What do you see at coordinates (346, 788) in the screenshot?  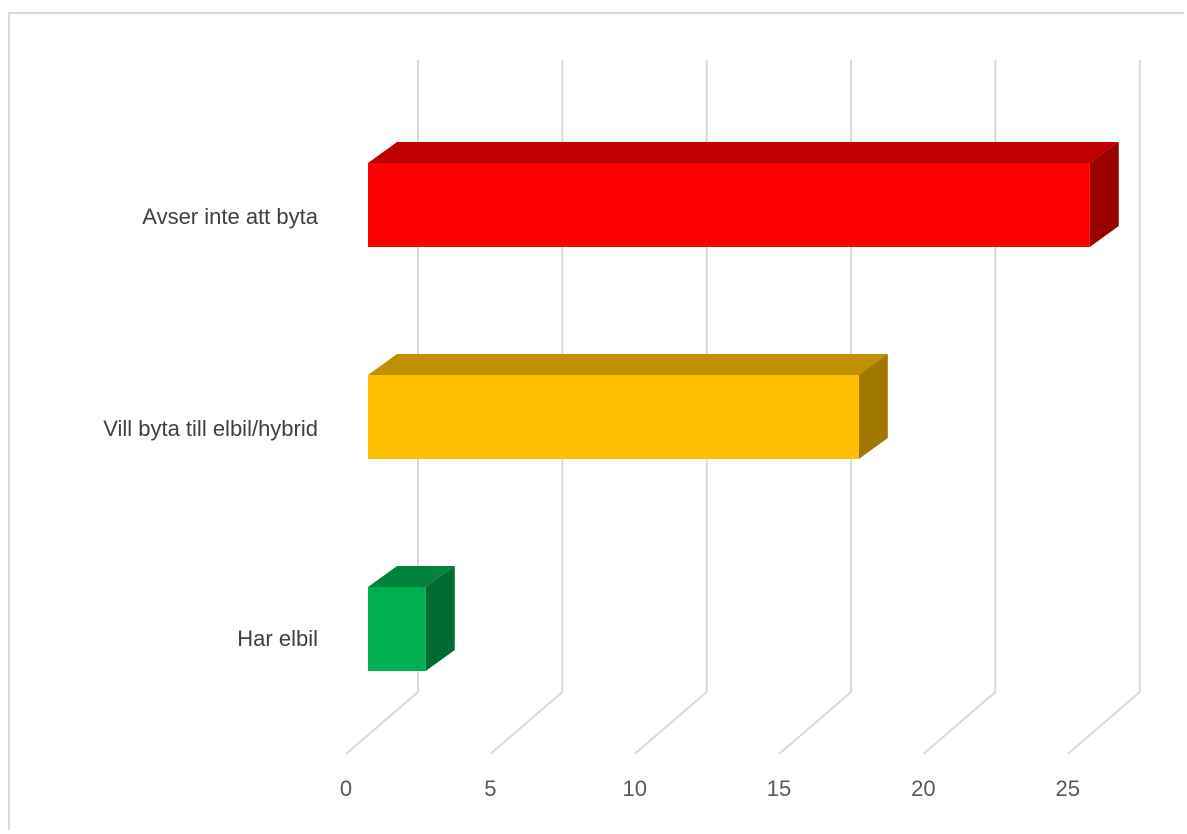 I see `x-tick-label: 0` at bounding box center [346, 788].